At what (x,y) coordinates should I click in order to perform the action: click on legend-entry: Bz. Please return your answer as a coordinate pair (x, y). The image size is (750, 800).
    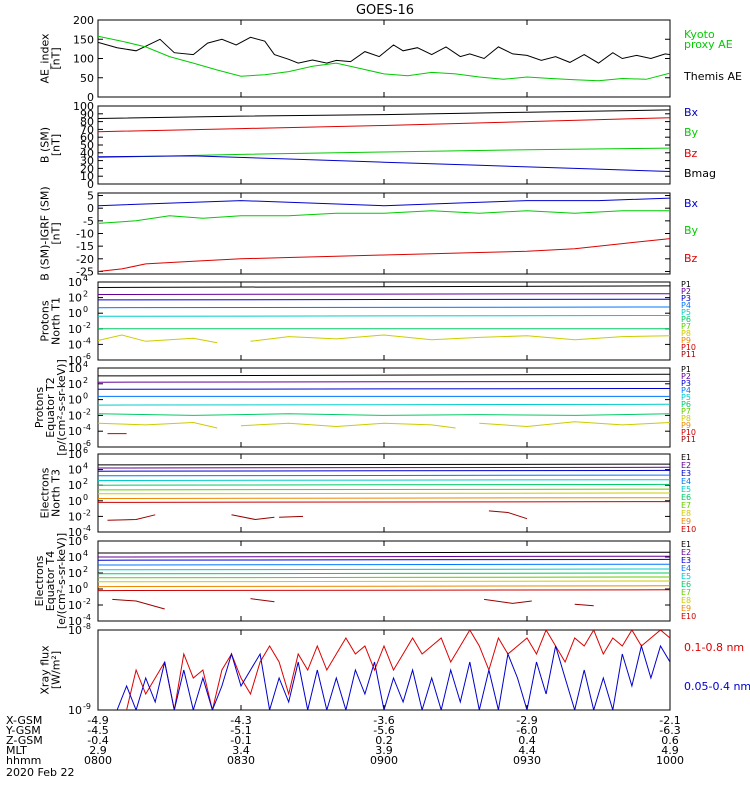
    Looking at the image, I should click on (691, 153).